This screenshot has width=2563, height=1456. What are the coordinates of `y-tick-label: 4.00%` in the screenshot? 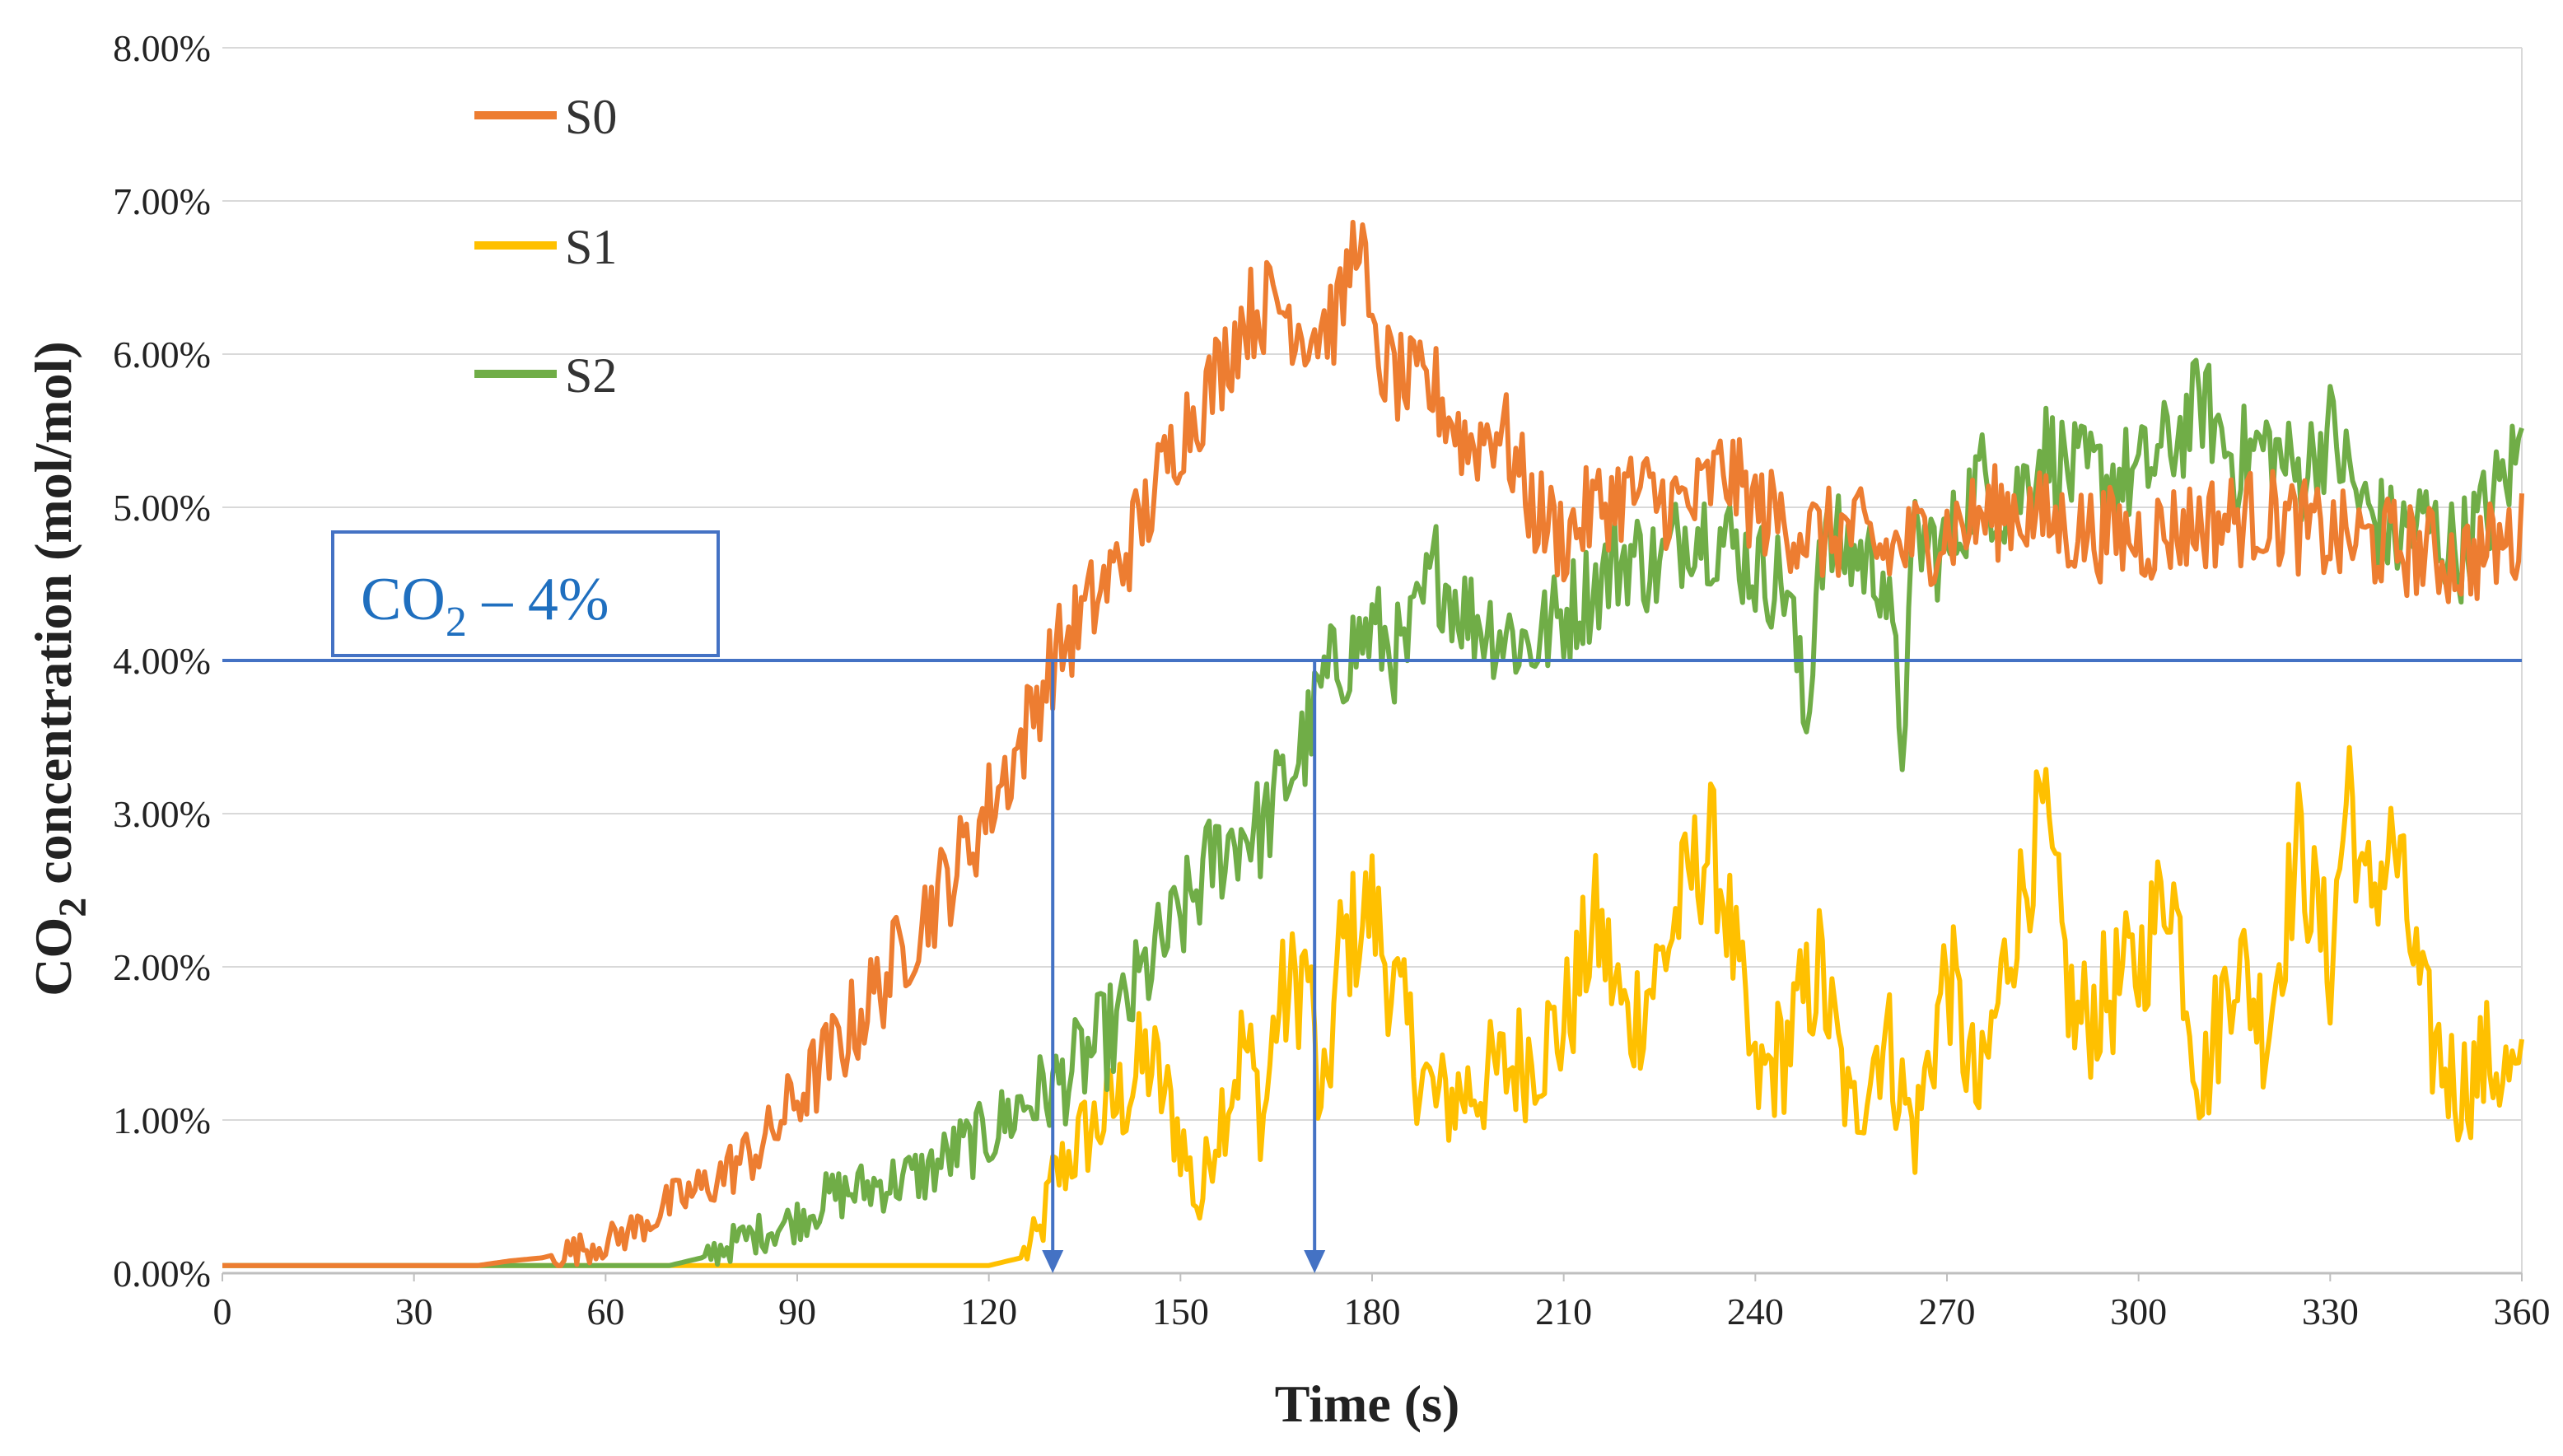 It's located at (162, 661).